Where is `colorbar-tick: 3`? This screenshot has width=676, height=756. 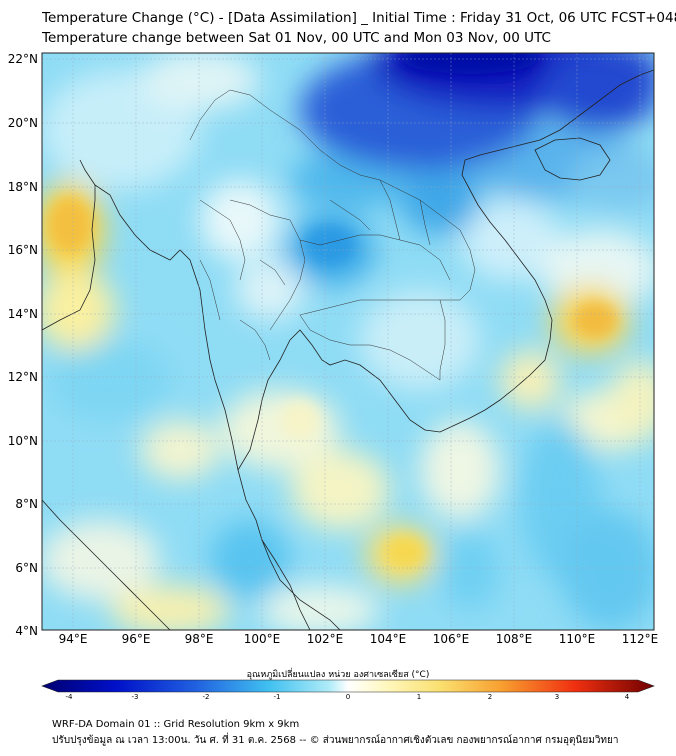
colorbar-tick: 3 is located at coordinates (557, 697).